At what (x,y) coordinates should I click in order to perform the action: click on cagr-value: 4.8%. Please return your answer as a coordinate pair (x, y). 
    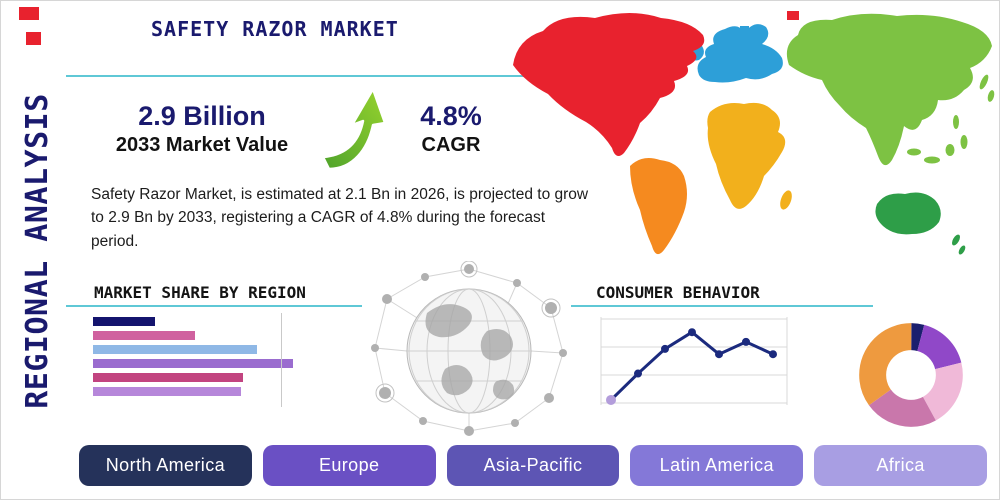
    Looking at the image, I should click on (451, 116).